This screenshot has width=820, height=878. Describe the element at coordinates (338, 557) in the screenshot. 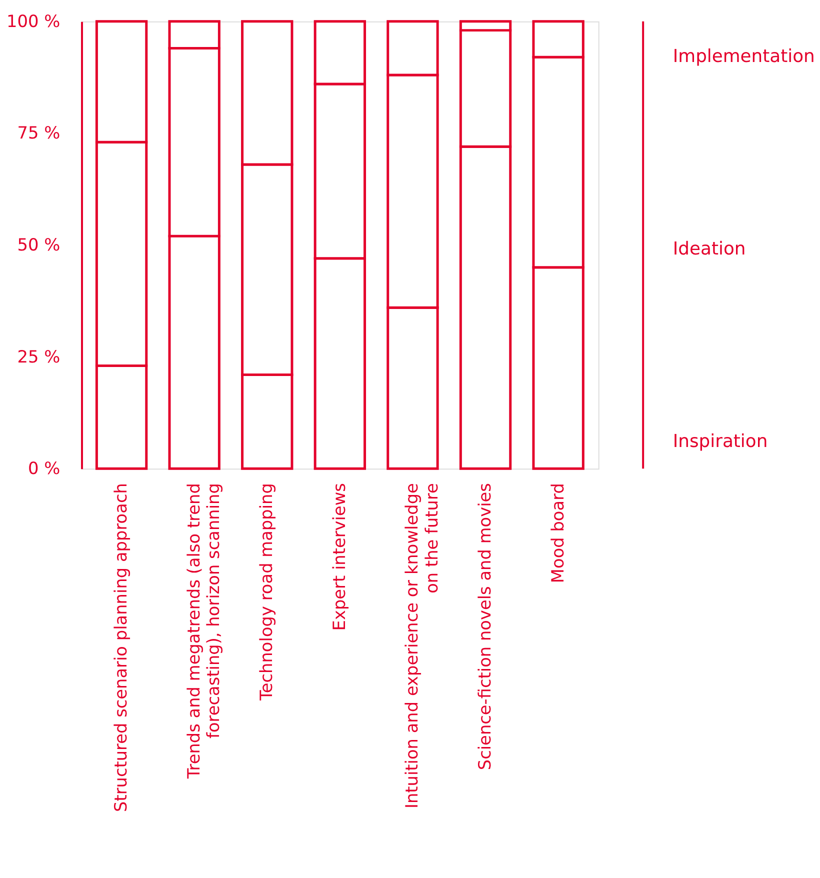

I see `x-tick-label: Expert interviews` at that location.